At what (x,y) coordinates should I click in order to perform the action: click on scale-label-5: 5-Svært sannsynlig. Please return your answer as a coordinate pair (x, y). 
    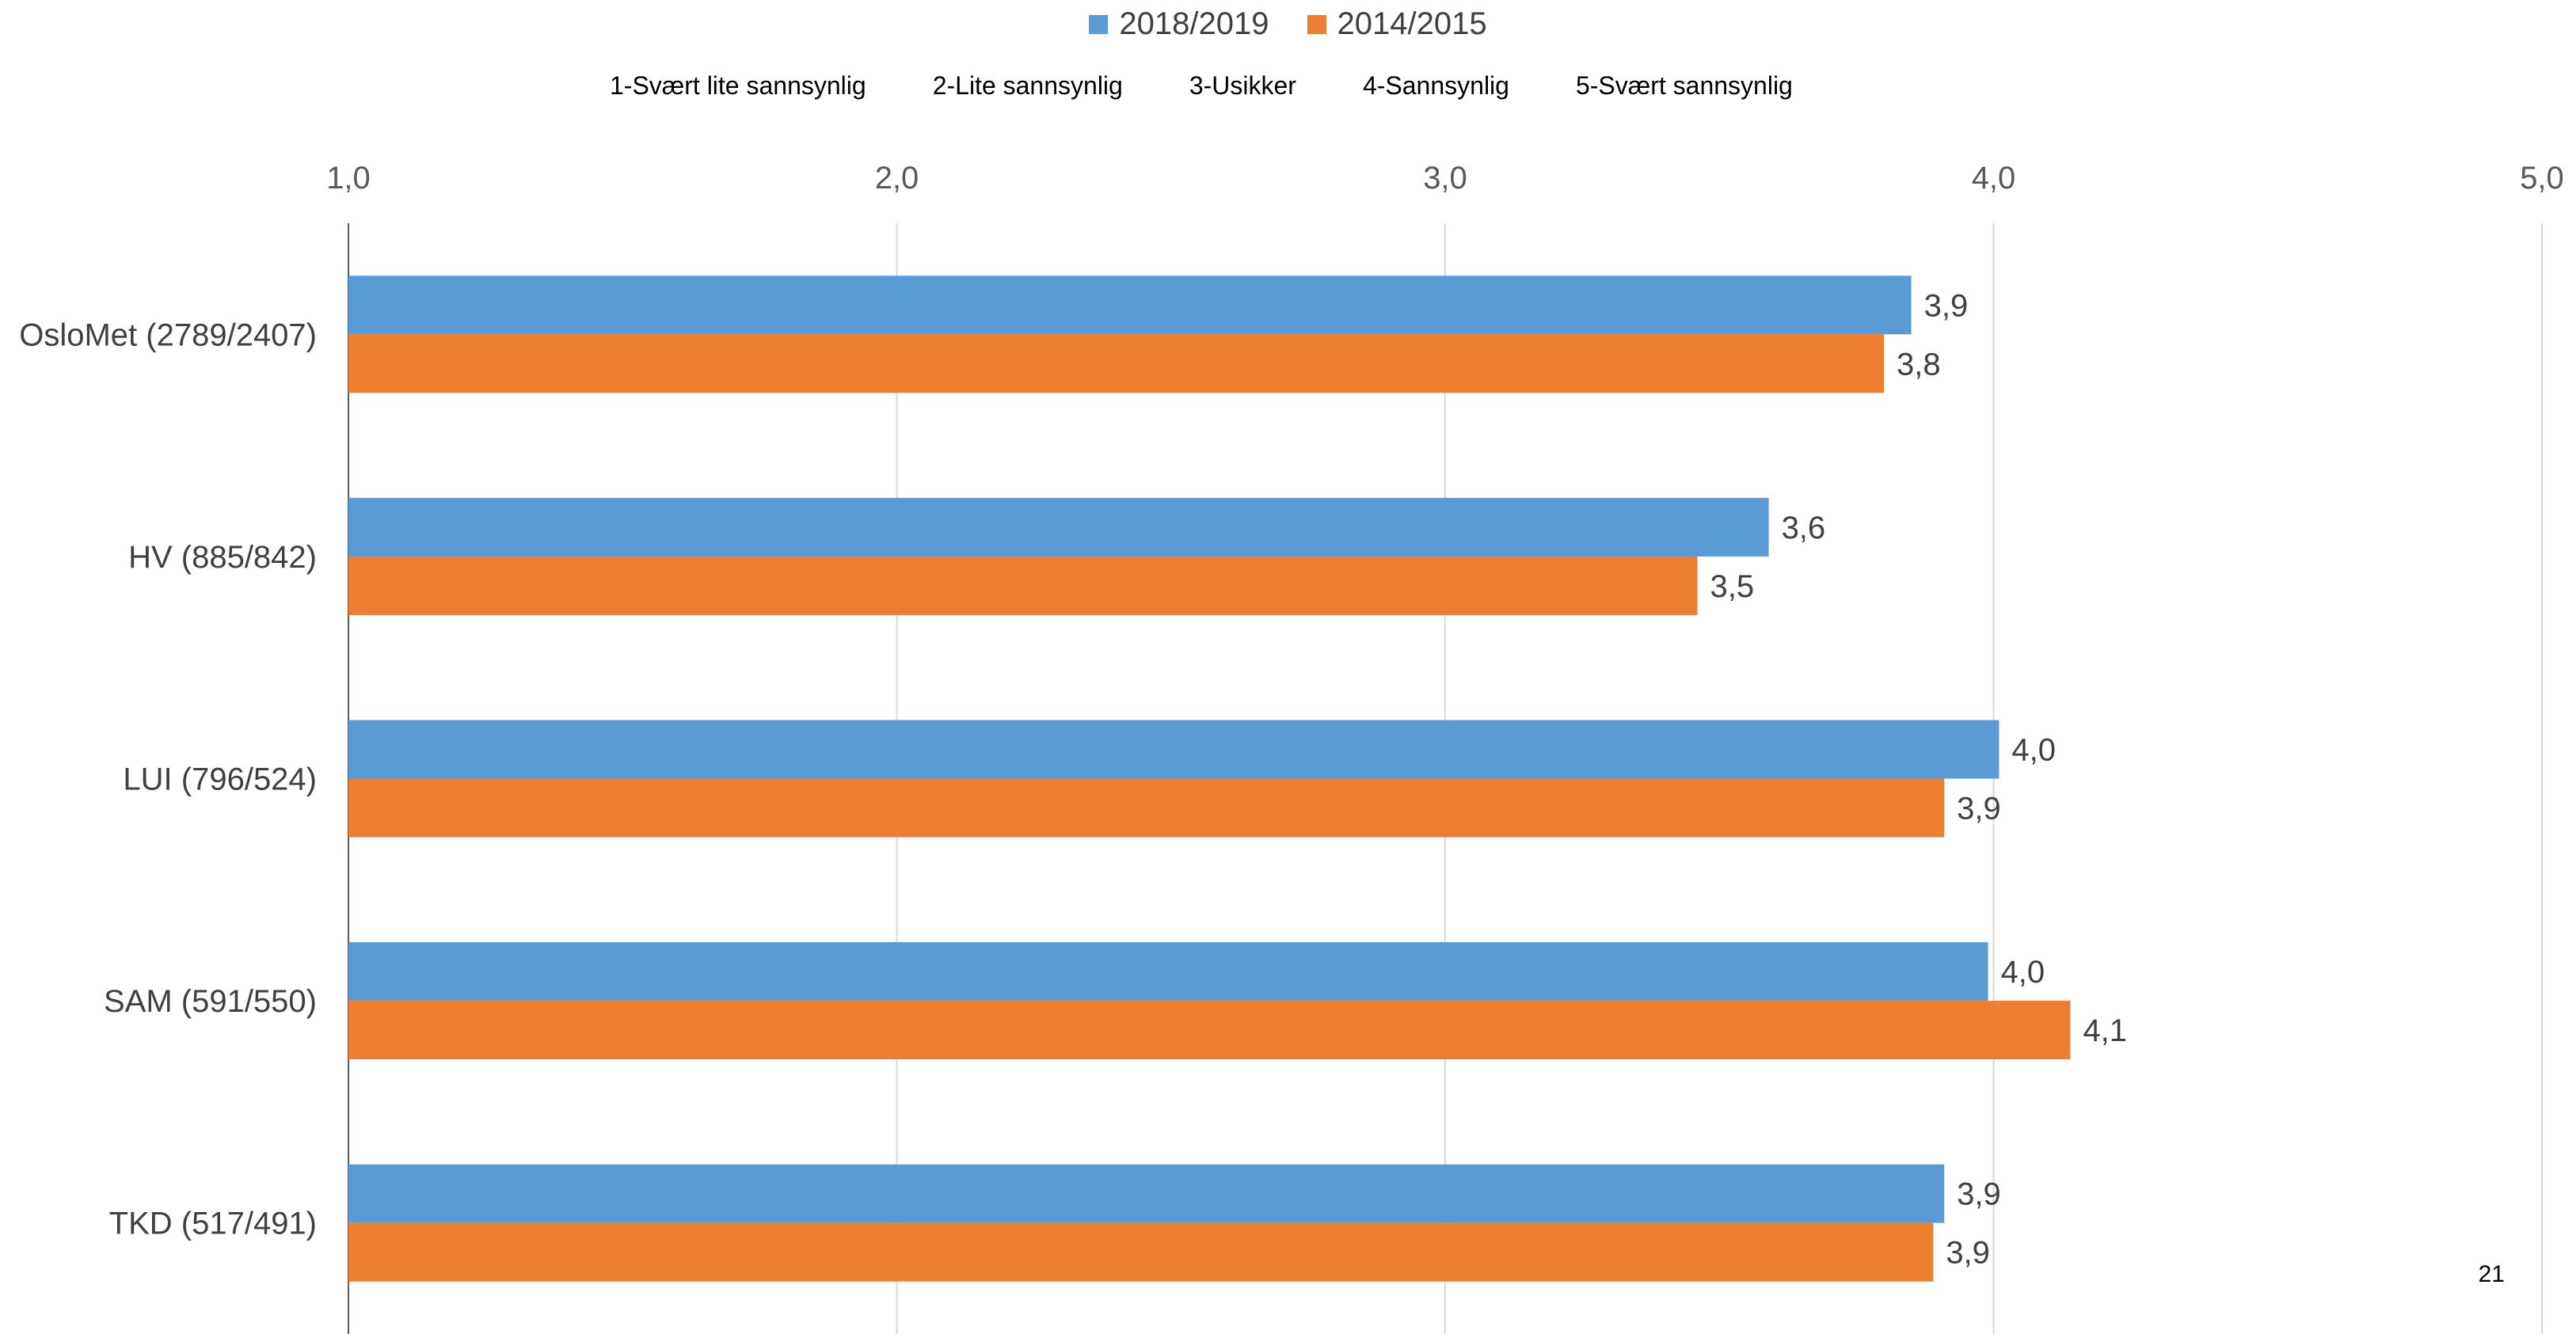
    Looking at the image, I should click on (1684, 85).